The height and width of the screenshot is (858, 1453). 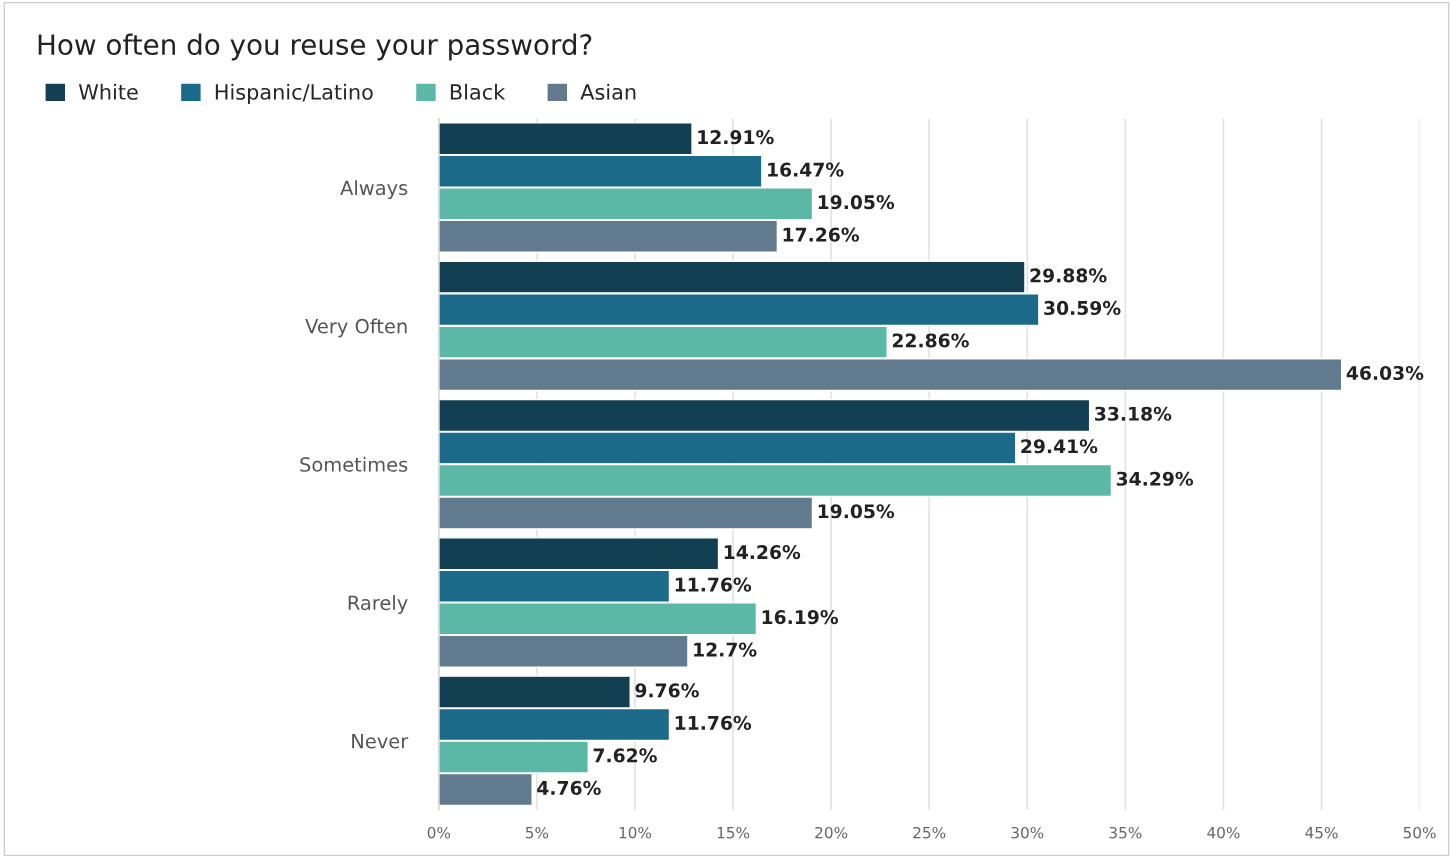 I want to click on x-tick-label: 25%, so click(x=929, y=832).